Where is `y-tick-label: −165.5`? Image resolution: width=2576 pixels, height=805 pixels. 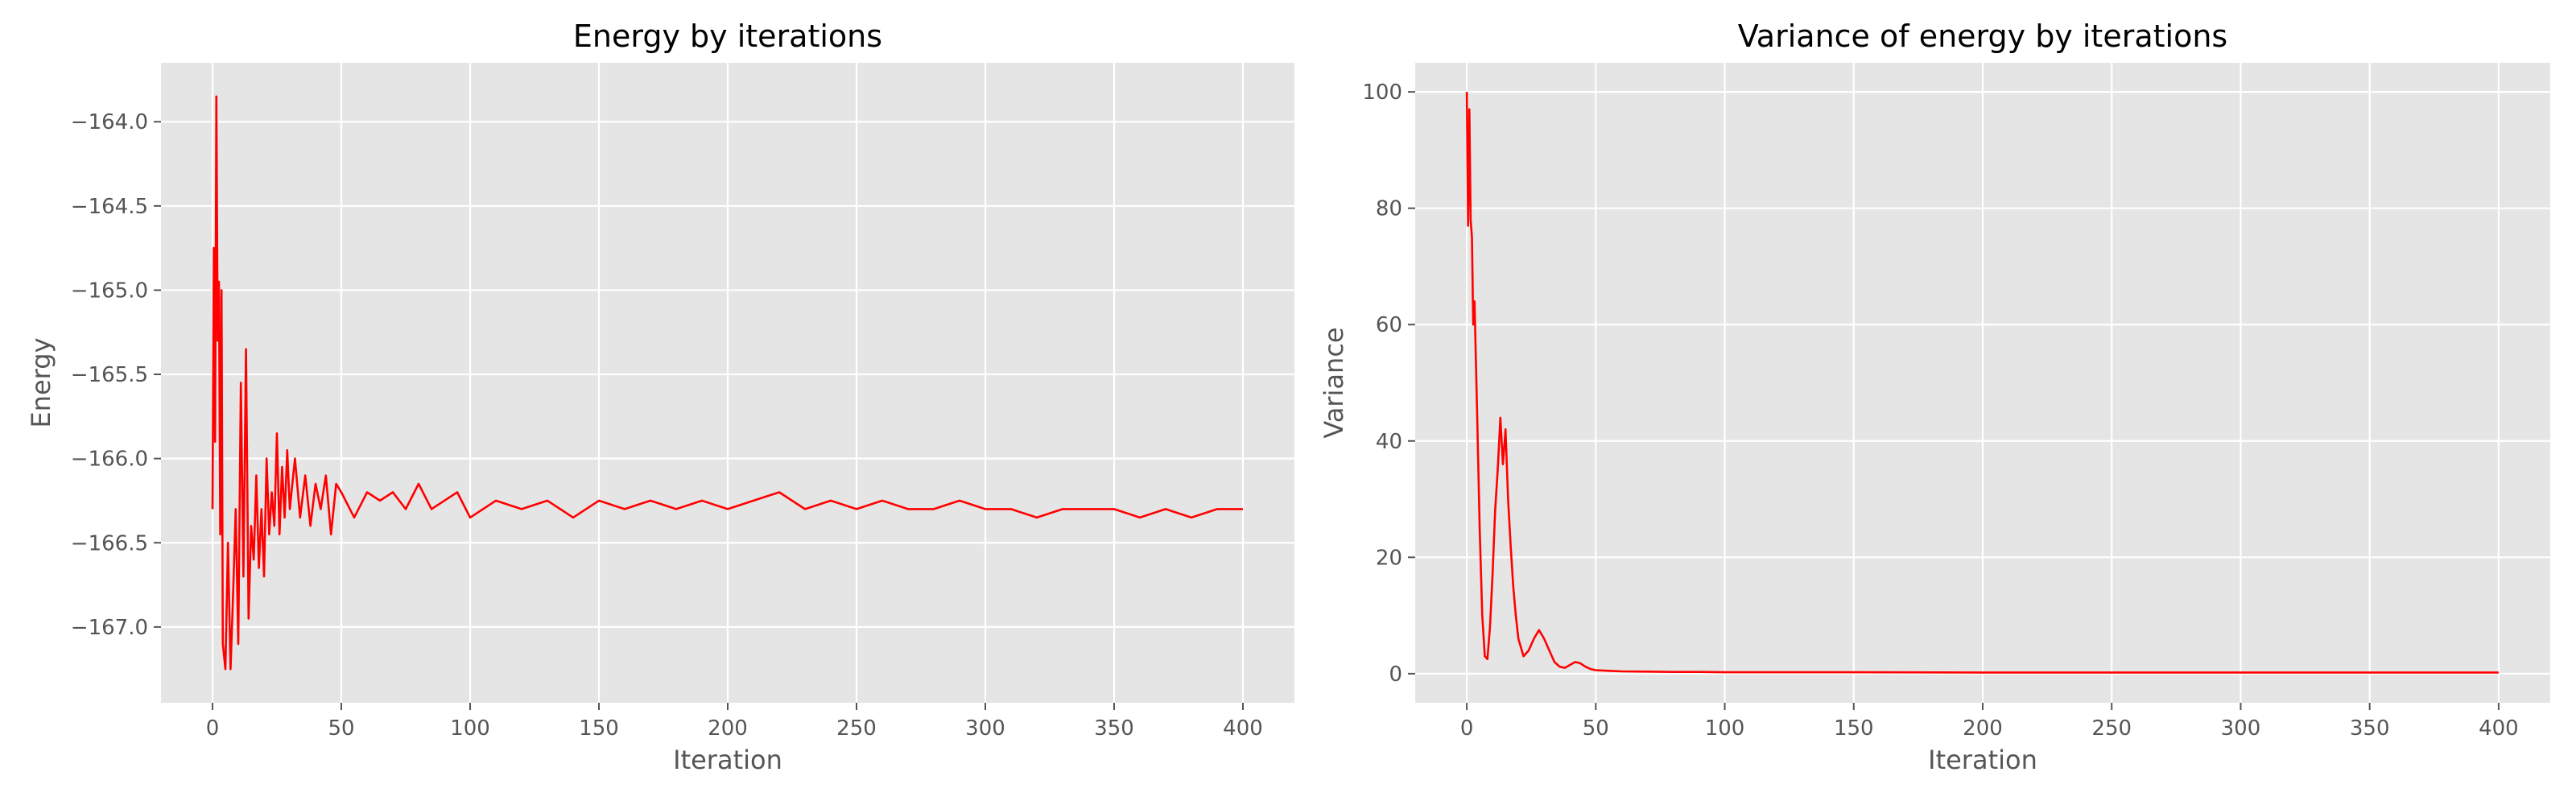 y-tick-label: −165.5 is located at coordinates (109, 375).